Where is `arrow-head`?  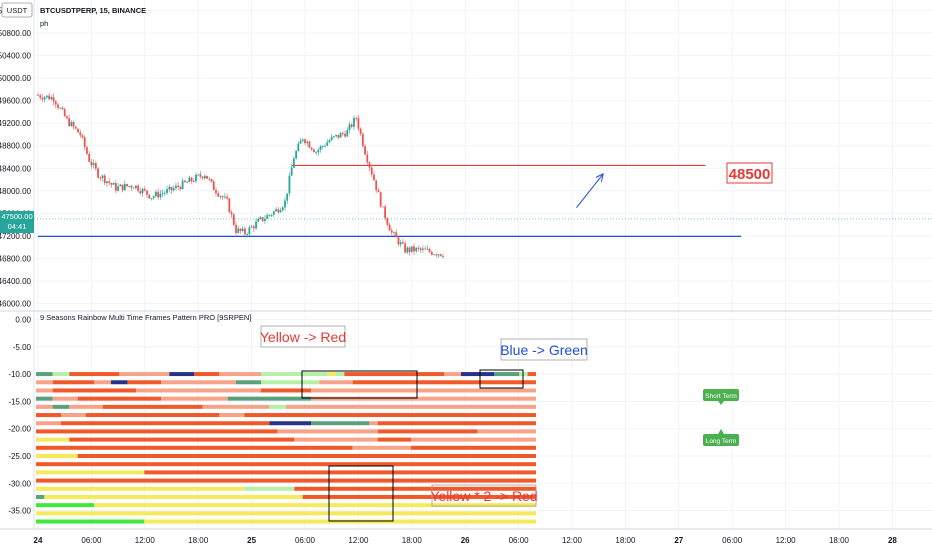
arrow-head is located at coordinates (599, 177).